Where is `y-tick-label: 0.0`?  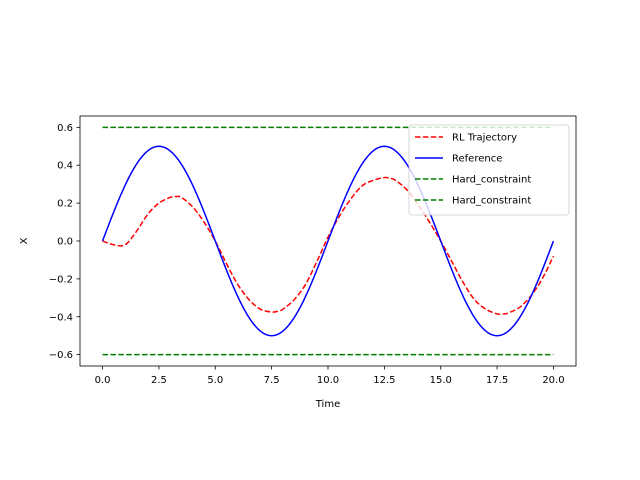 y-tick-label: 0.0 is located at coordinates (65, 242).